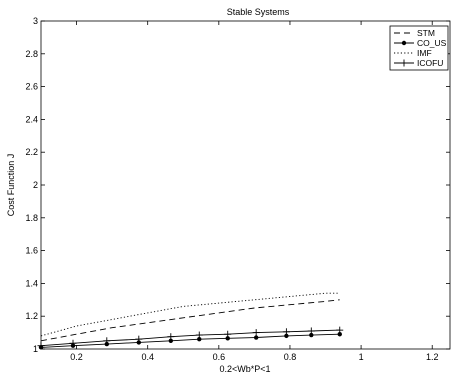 This screenshot has width=451, height=377. Describe the element at coordinates (31, 218) in the screenshot. I see `y-tick-label: 1.8` at that location.